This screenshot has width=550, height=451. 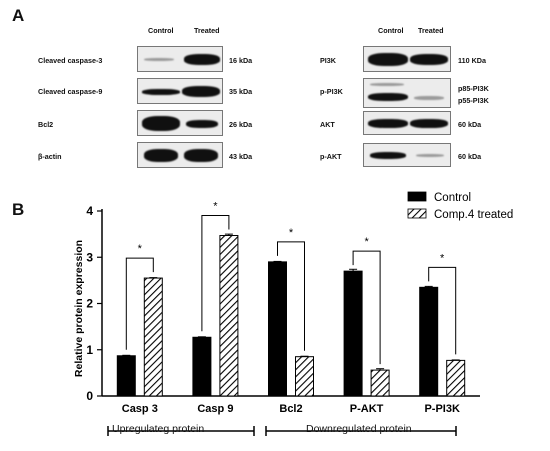 I want to click on x-tick-label: Casp 9, so click(x=215, y=409).